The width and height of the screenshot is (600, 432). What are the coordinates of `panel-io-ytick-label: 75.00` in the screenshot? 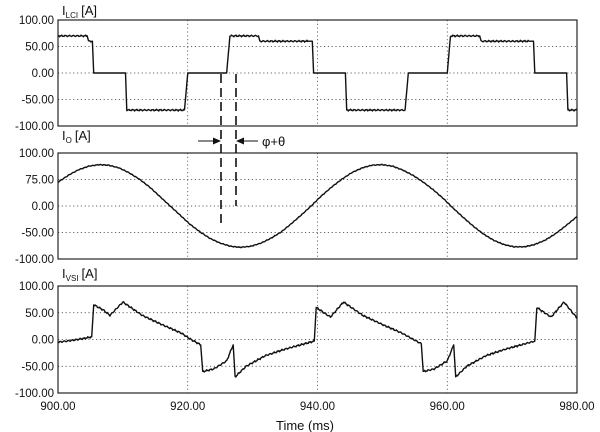 It's located at (39, 181).